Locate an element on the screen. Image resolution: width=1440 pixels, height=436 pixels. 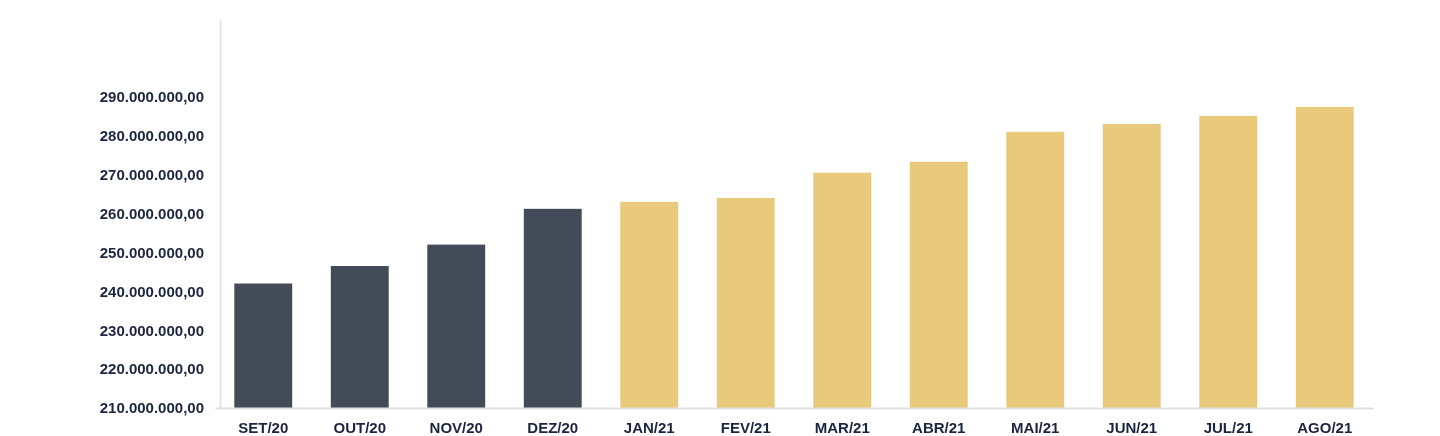
x-tick-label: DEZ/20 is located at coordinates (553, 427).